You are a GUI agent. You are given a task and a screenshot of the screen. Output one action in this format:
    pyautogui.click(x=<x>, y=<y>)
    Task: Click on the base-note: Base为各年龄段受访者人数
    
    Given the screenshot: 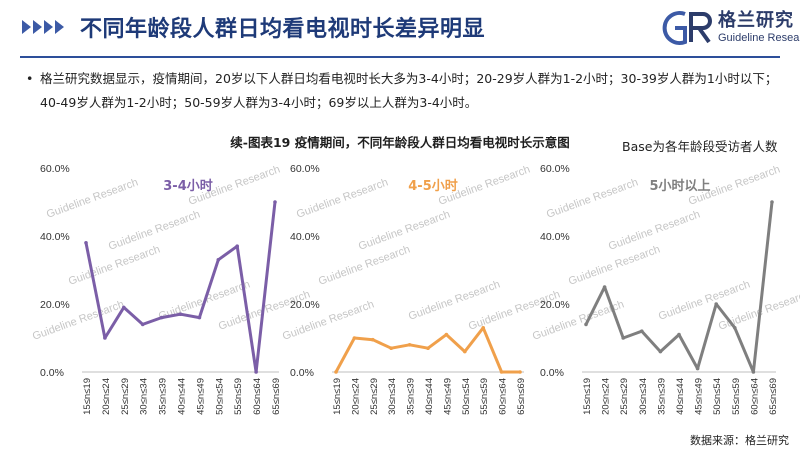 What is the action you would take?
    pyautogui.click(x=700, y=146)
    